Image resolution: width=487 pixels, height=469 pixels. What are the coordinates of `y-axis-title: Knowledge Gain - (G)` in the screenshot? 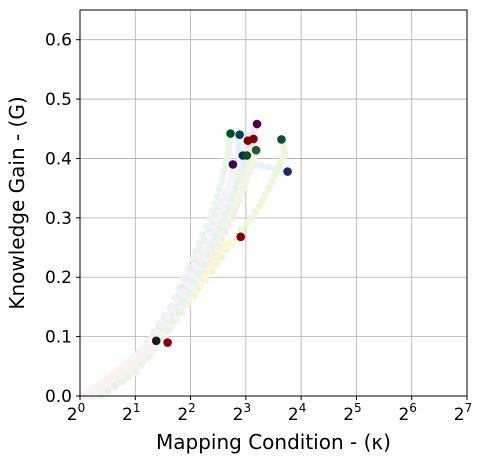 It's located at (17, 202).